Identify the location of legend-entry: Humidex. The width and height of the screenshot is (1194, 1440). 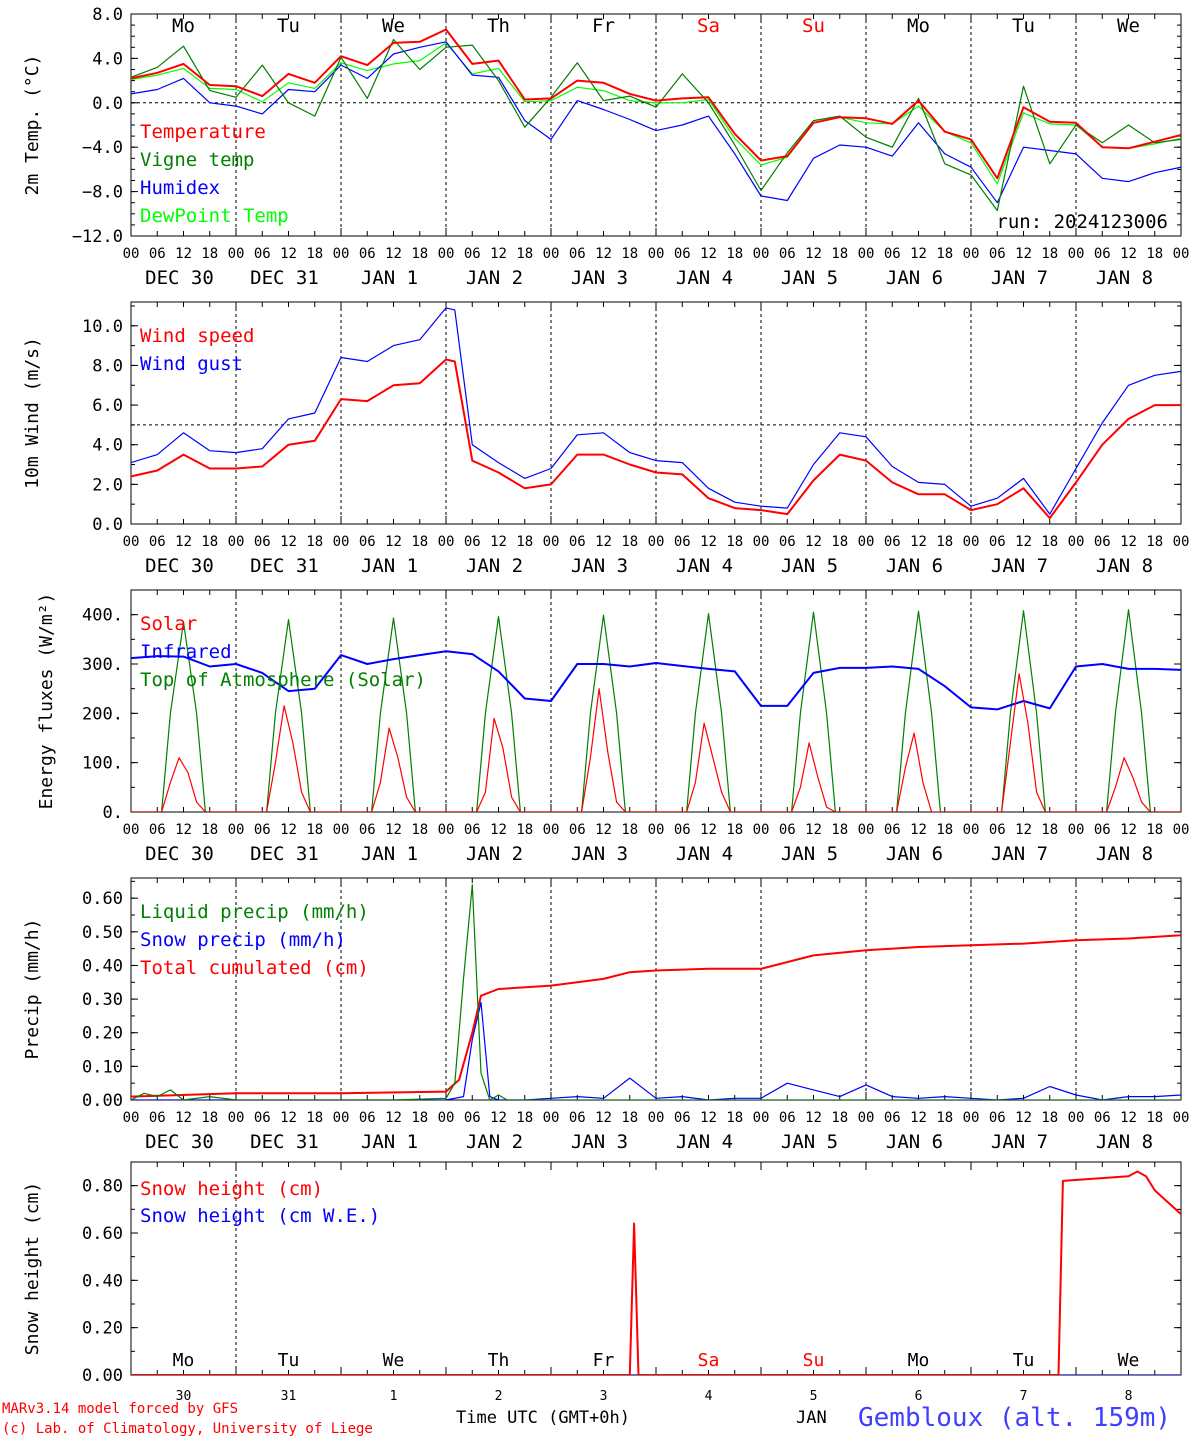
(180, 188).